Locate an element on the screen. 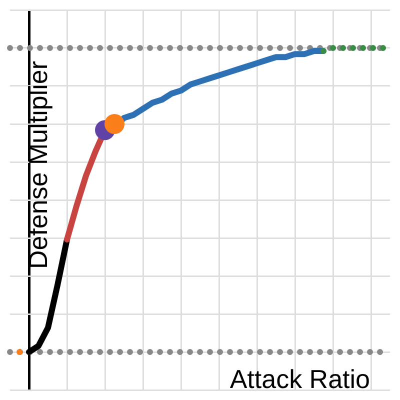  x-axis-title: Attack Ratio is located at coordinates (300, 379).